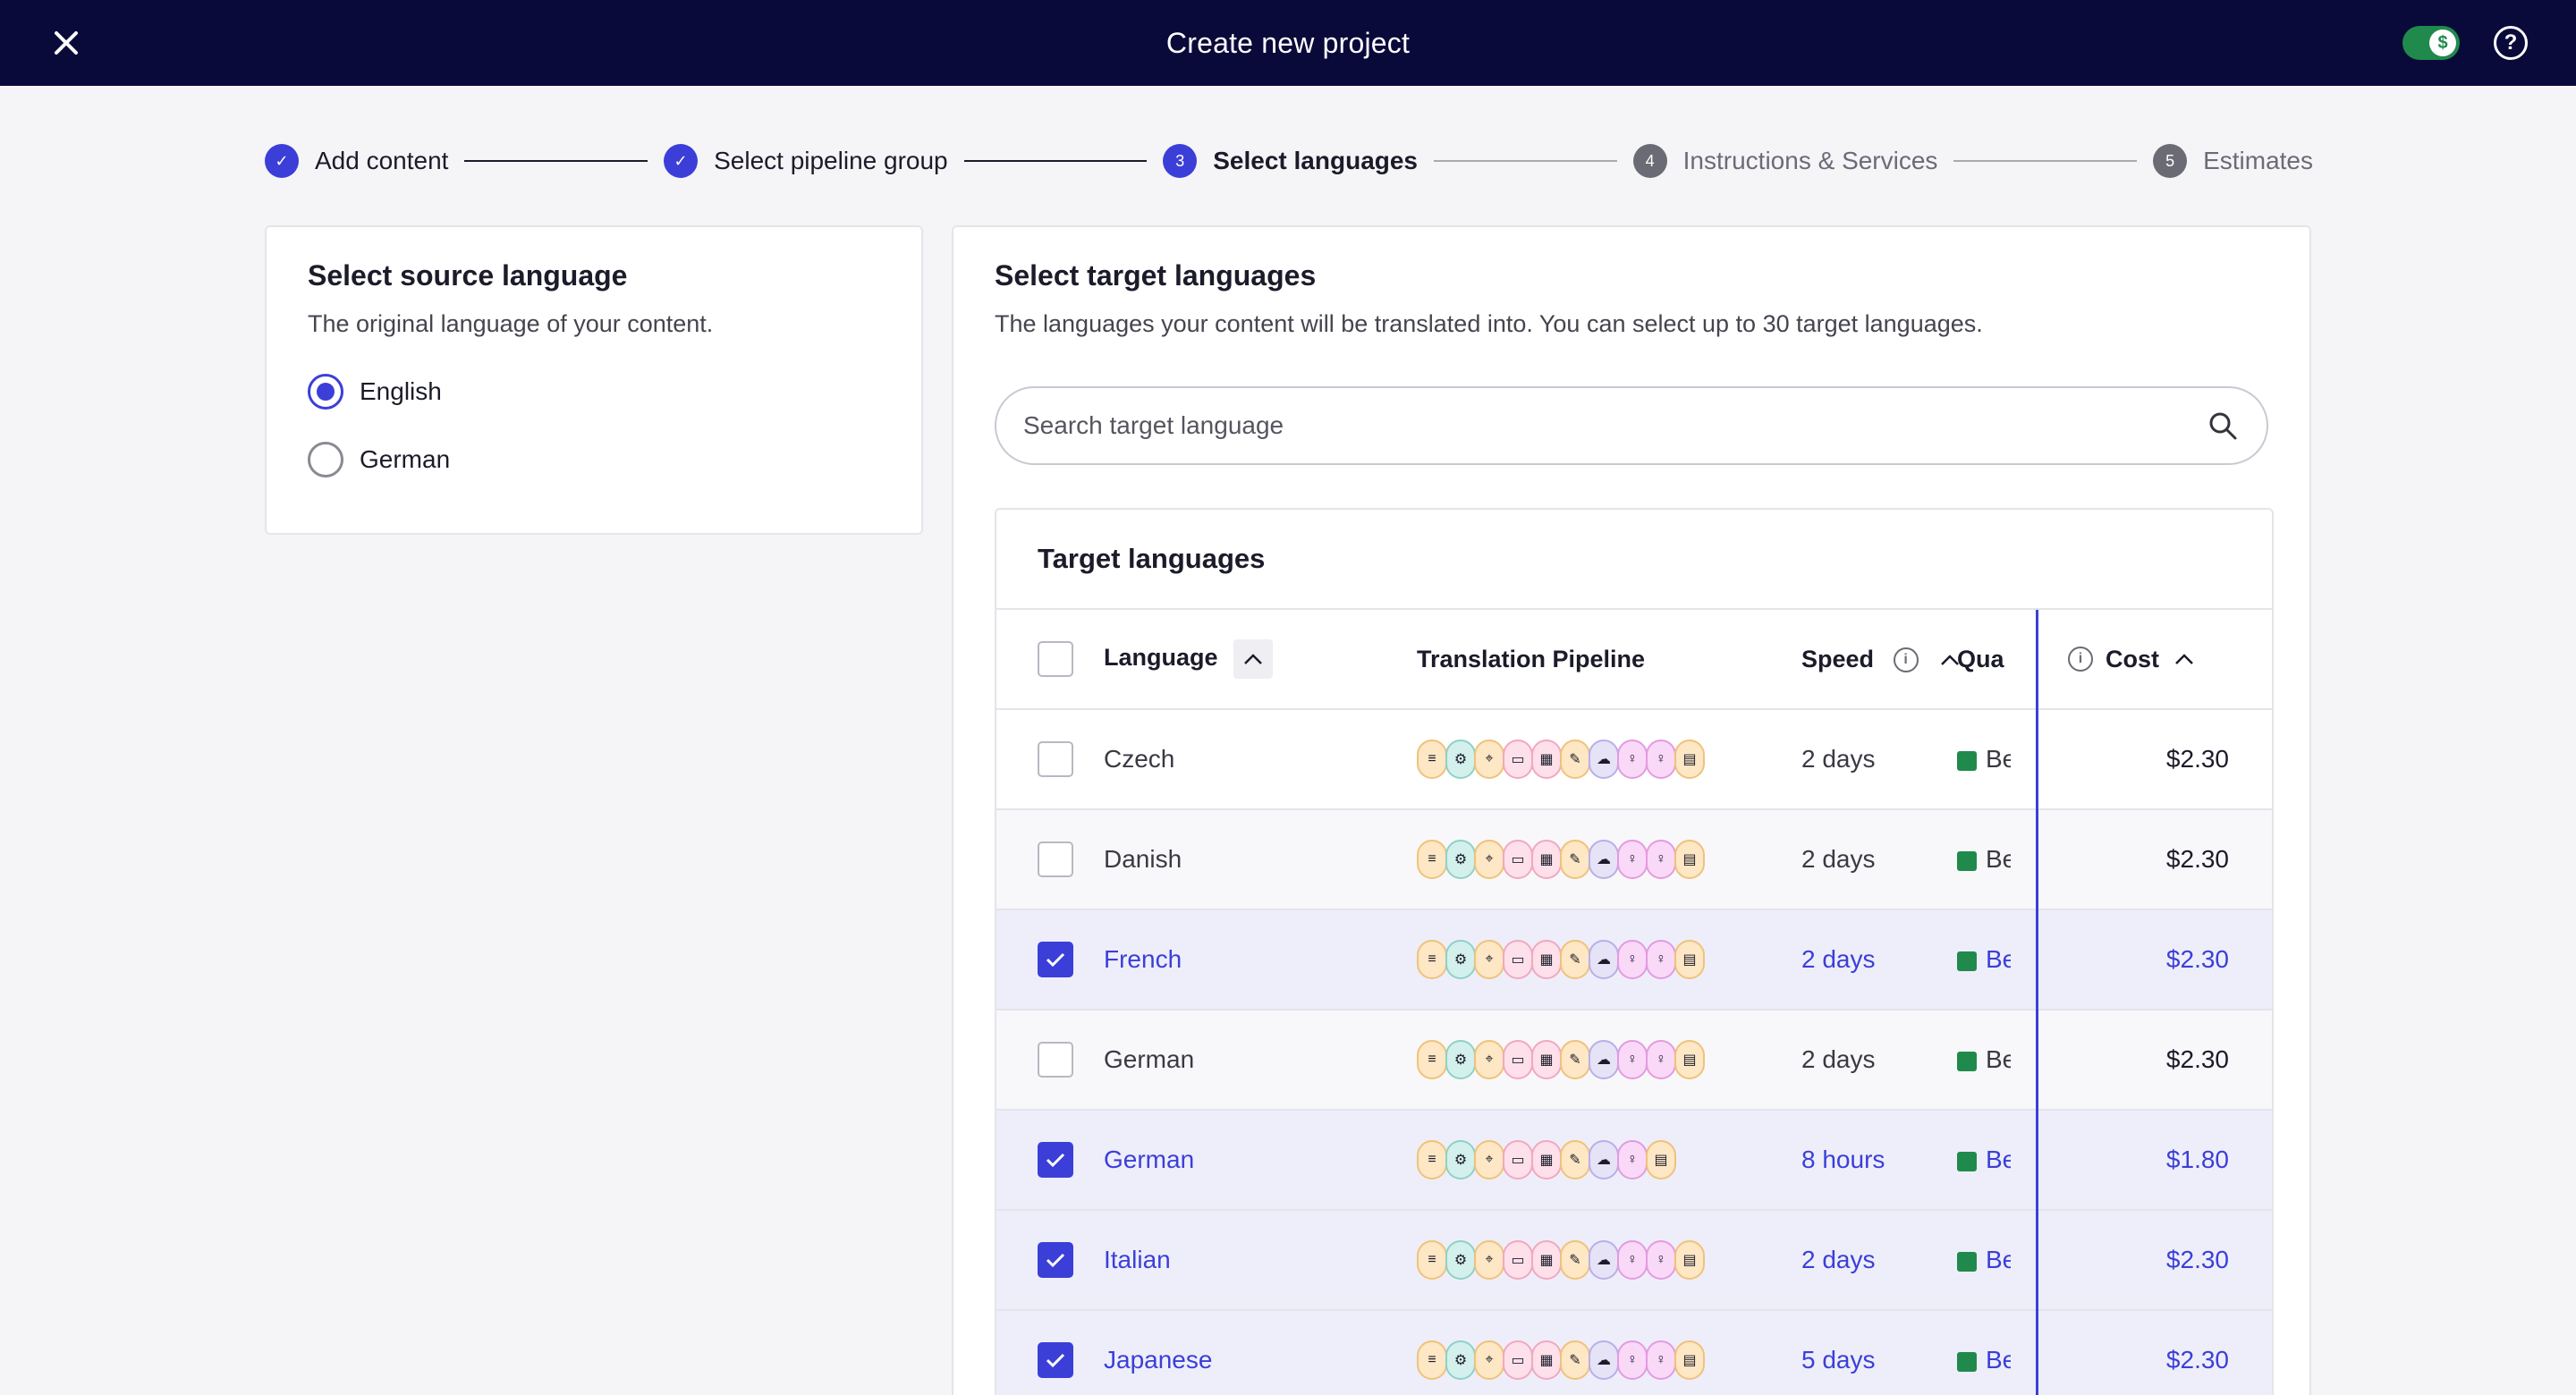  I want to click on radio-english: English, so click(597, 391).